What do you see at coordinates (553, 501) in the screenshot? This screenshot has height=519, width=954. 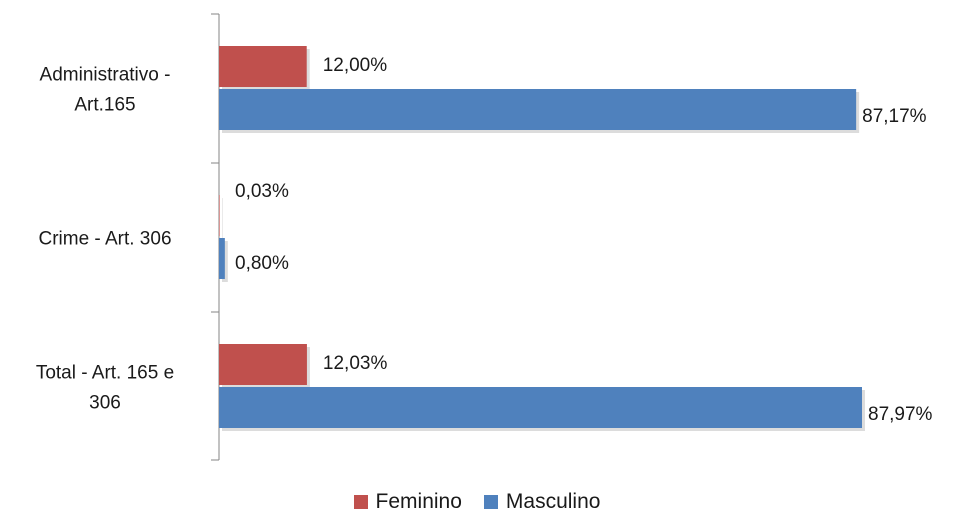 I see `legend-label-masculino: Masculino` at bounding box center [553, 501].